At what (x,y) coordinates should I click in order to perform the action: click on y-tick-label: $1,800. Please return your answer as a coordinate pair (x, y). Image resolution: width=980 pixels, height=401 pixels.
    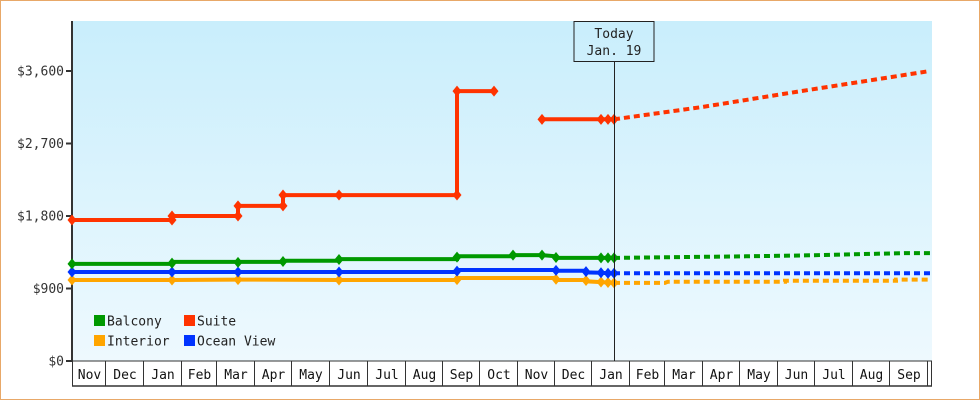
    Looking at the image, I should click on (40, 217).